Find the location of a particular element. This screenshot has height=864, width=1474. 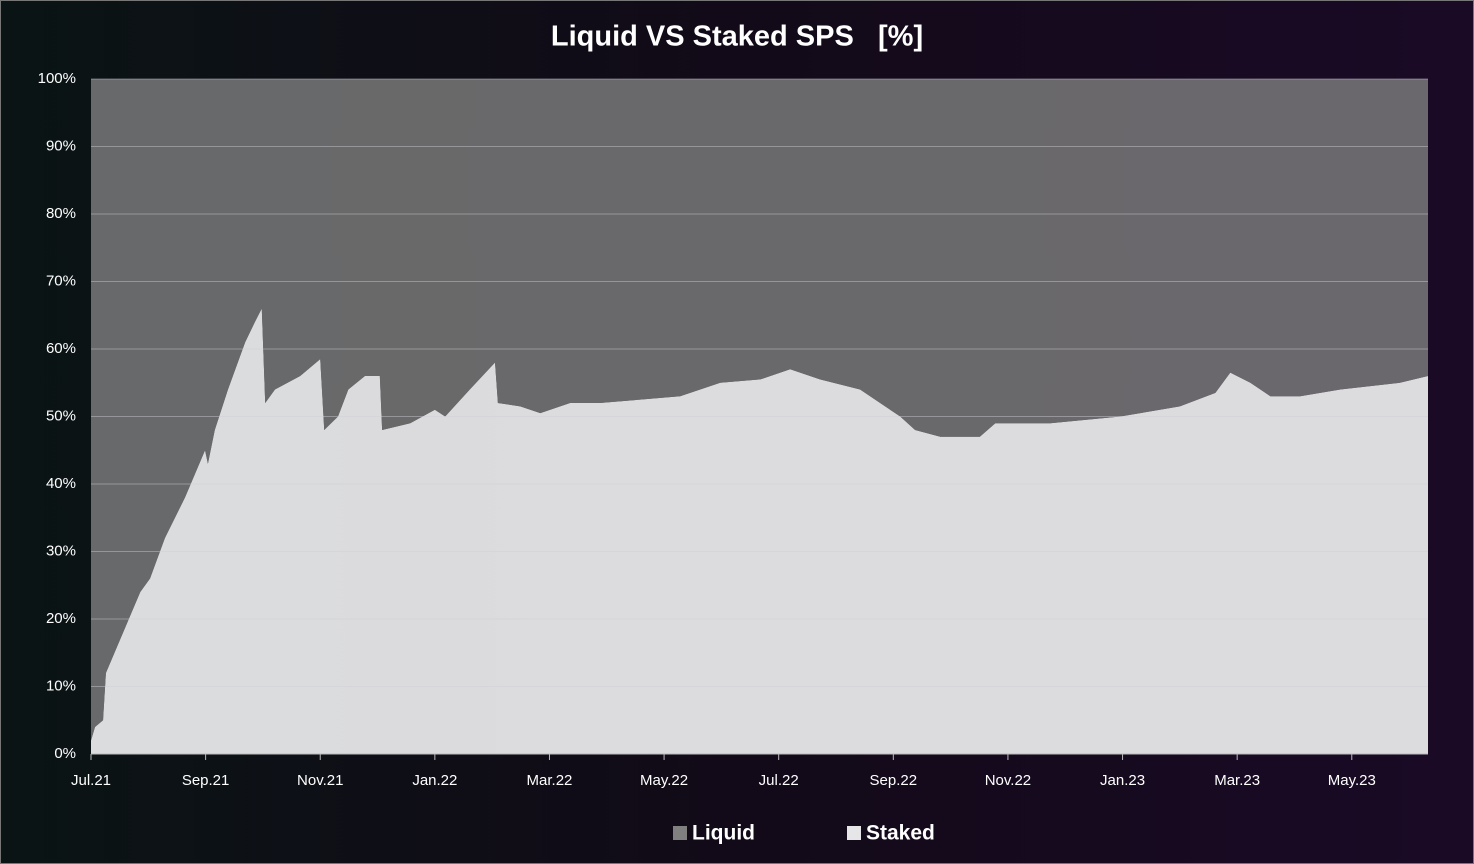

x-tick-label: Mar.22 is located at coordinates (550, 780).